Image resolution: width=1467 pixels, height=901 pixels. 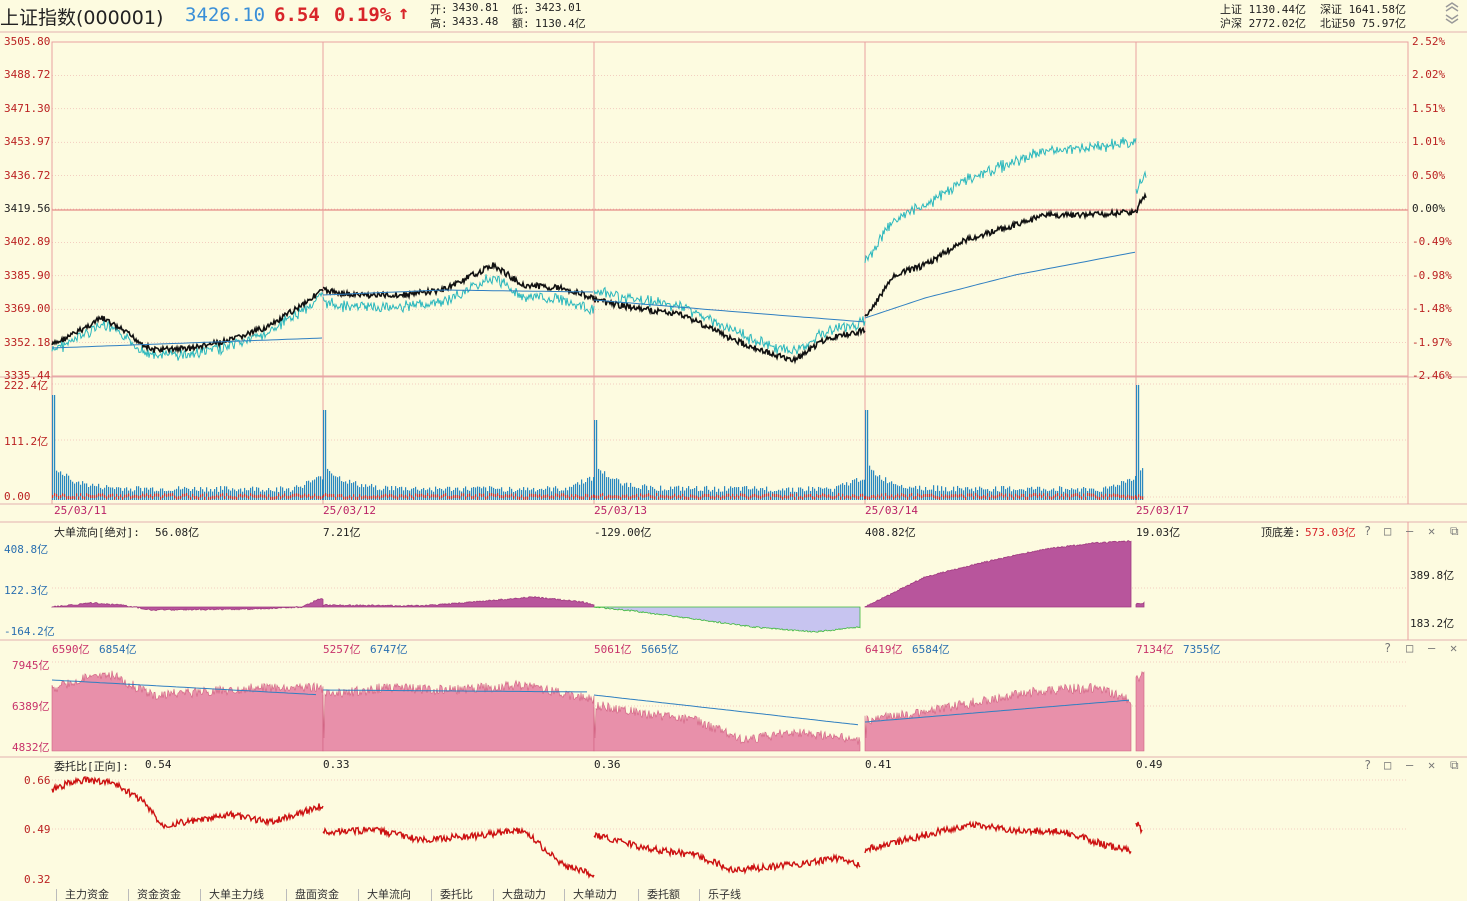 What do you see at coordinates (1429, 41) in the screenshot?
I see `price-tick-right: 2.52%` at bounding box center [1429, 41].